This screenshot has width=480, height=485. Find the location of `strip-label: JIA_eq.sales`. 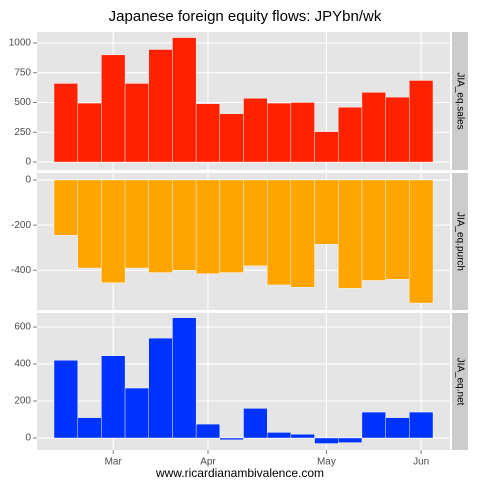

strip-label: JIA_eq.sales is located at coordinates (459, 100).